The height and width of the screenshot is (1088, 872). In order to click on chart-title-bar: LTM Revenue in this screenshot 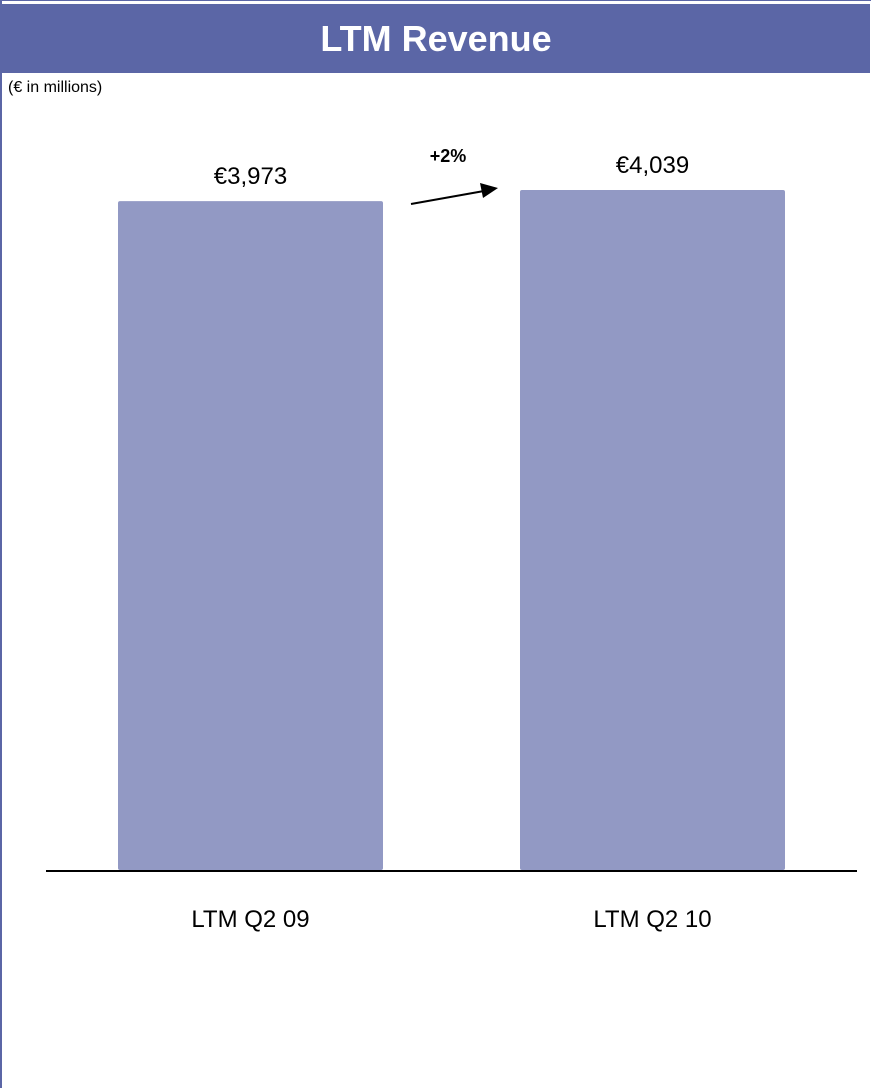, I will do `click(436, 38)`.